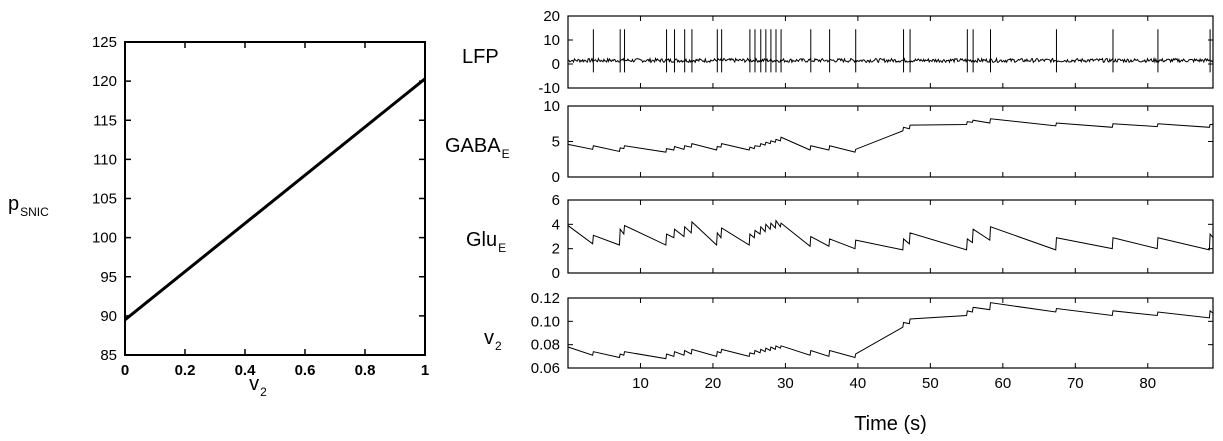  What do you see at coordinates (890, 424) in the screenshot?
I see `x-axis-label: Time (s)` at bounding box center [890, 424].